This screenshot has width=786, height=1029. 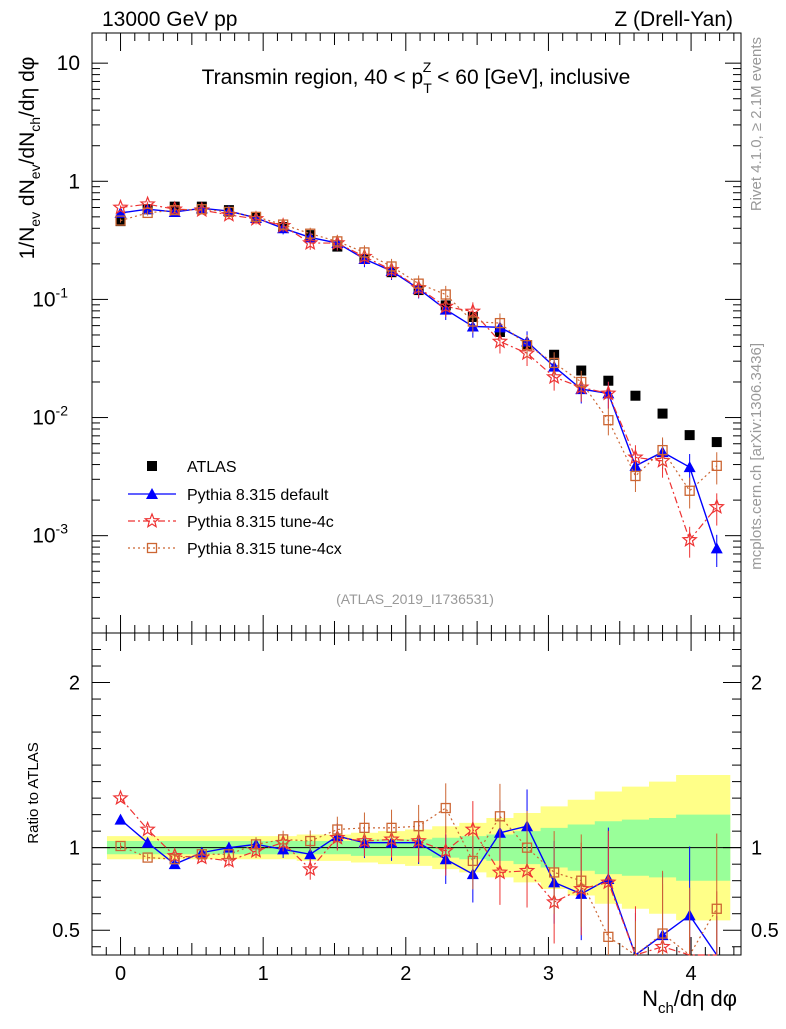 I want to click on legend-label-tune-4c: Pythia 8.315 tune-4c, so click(x=260, y=522).